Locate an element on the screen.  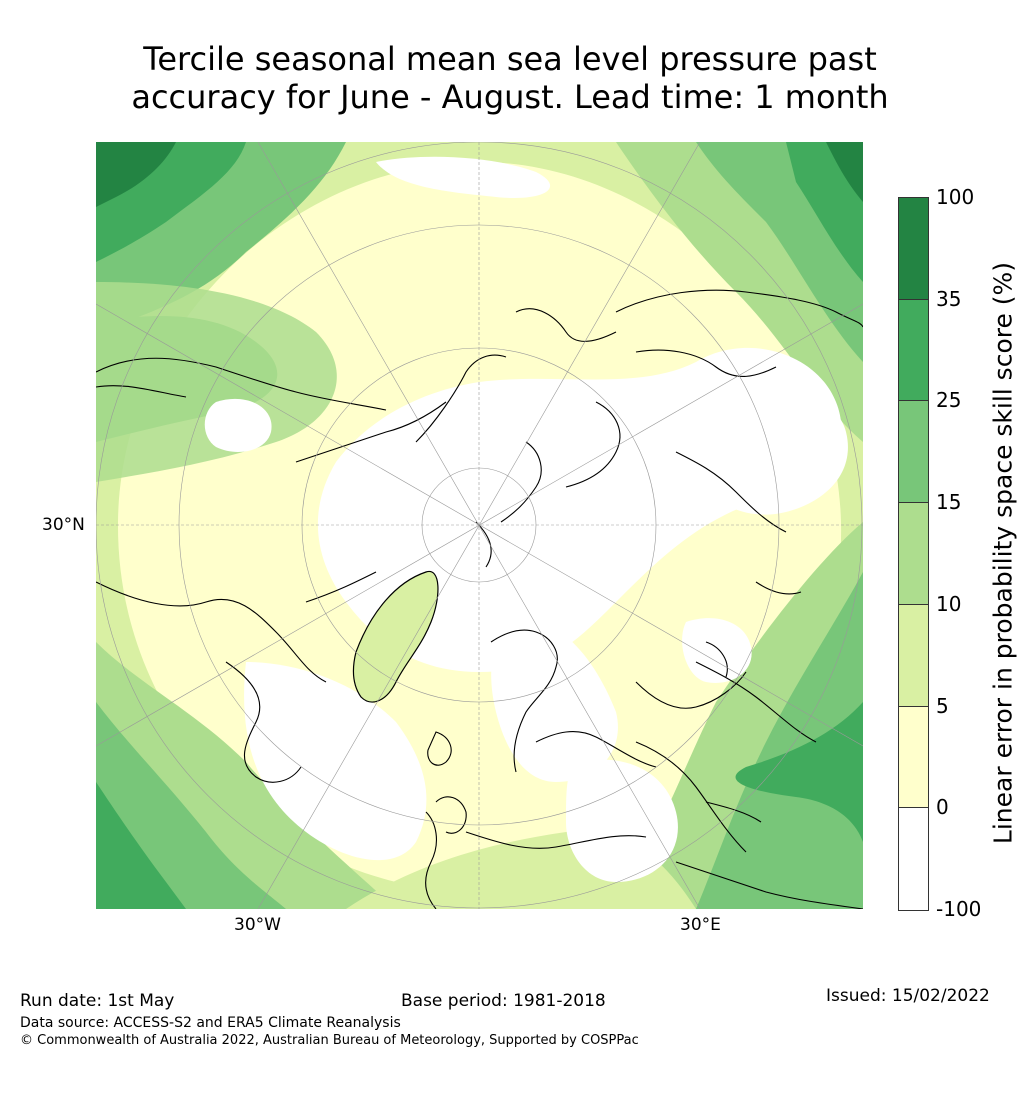
ne-asia-top is located at coordinates (844, 172).